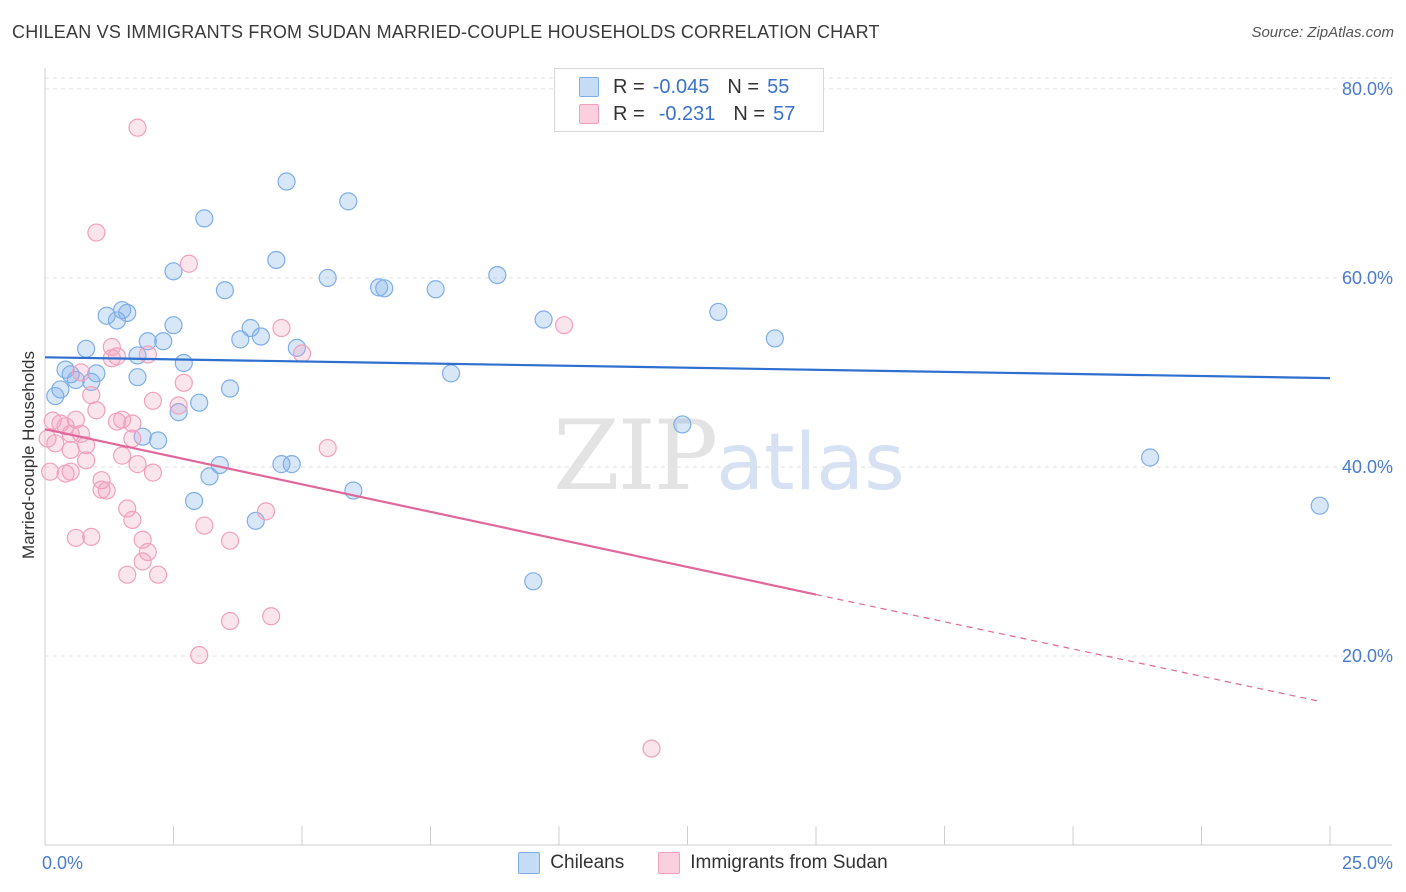  Describe the element at coordinates (778, 86) in the screenshot. I see `legend-n-value: 55` at that location.